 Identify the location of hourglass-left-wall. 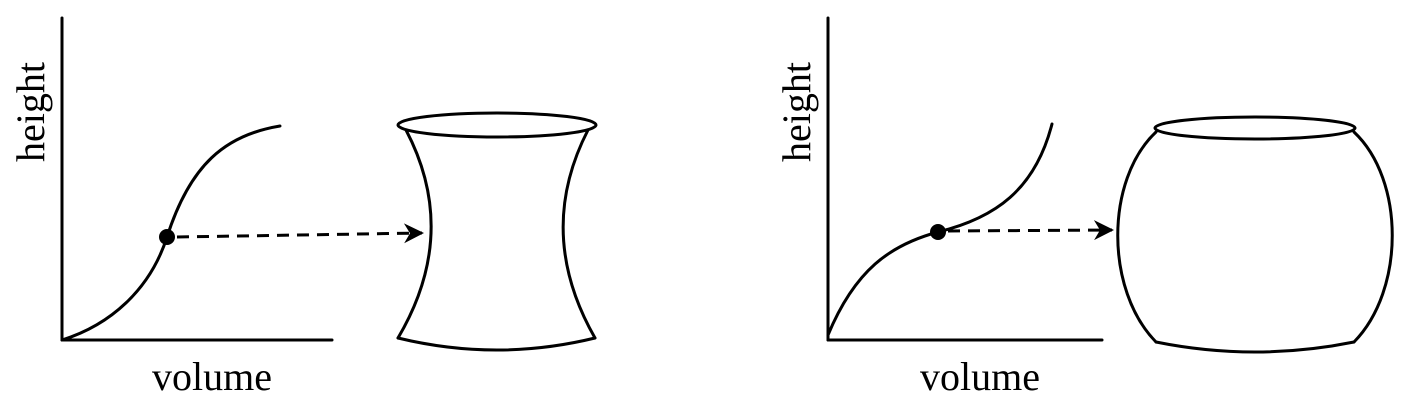
(414, 234).